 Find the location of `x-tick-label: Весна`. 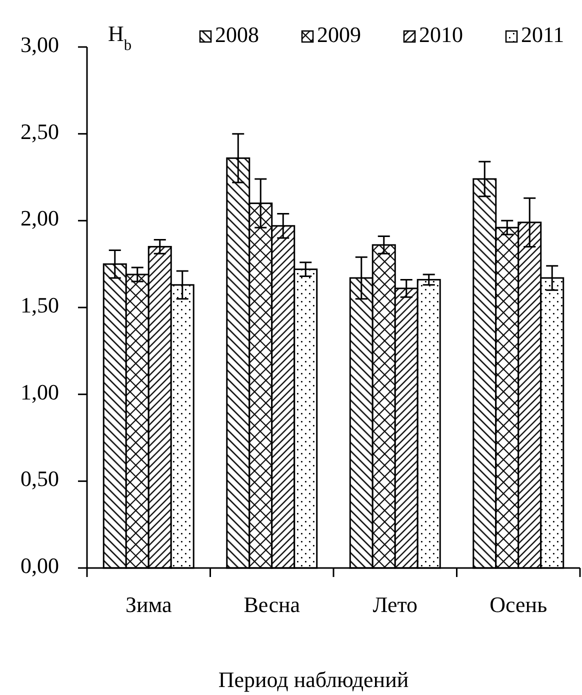

x-tick-label: Весна is located at coordinates (272, 604).